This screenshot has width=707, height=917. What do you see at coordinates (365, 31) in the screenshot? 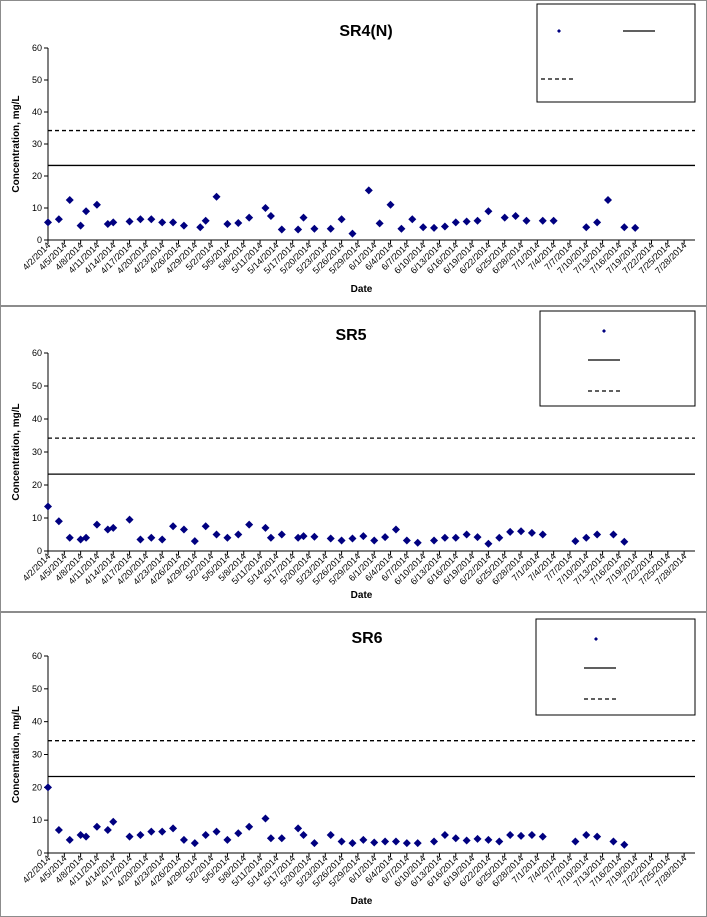
I see `chart-title: SR4(N)` at bounding box center [365, 31].